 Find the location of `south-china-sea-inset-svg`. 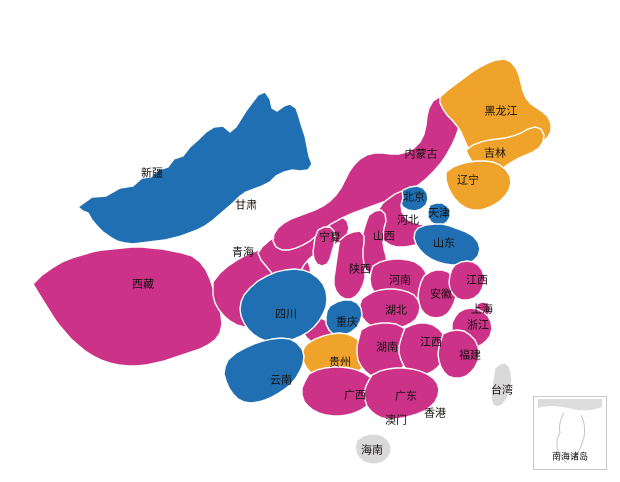

south-china-sea-inset-svg is located at coordinates (570, 431).